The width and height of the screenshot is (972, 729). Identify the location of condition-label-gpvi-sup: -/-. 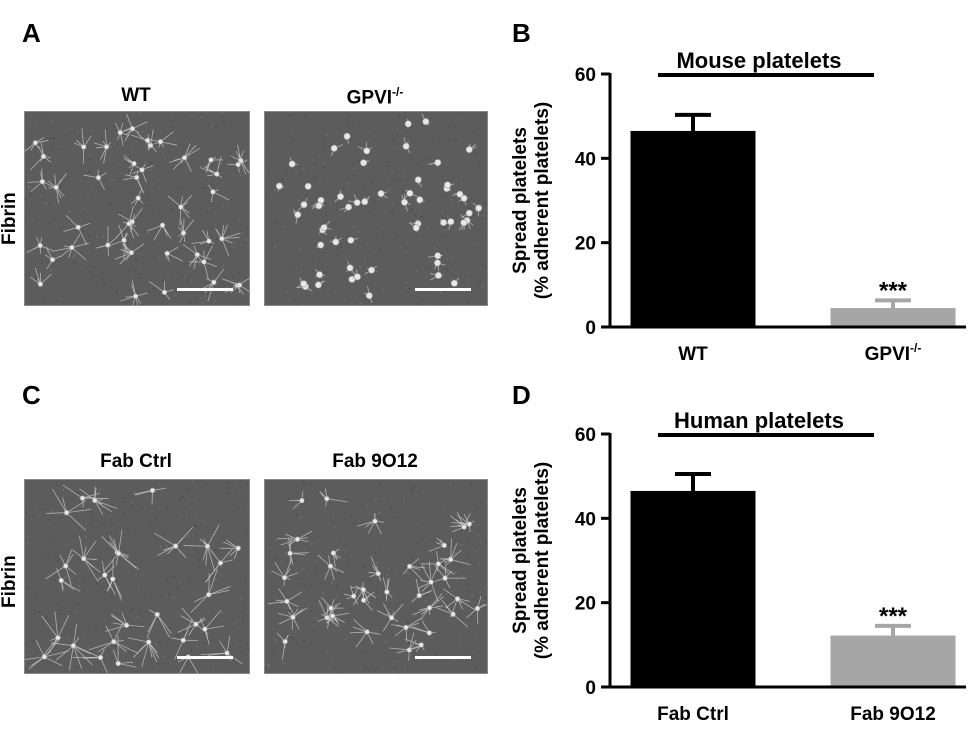
(398, 92).